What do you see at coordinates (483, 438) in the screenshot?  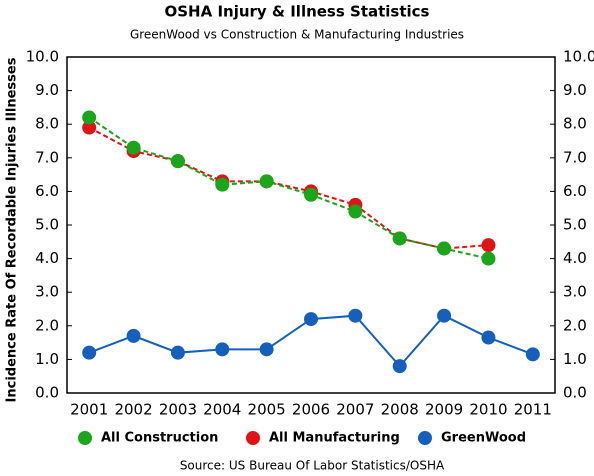 I see `legend-label: GreenWood` at bounding box center [483, 438].